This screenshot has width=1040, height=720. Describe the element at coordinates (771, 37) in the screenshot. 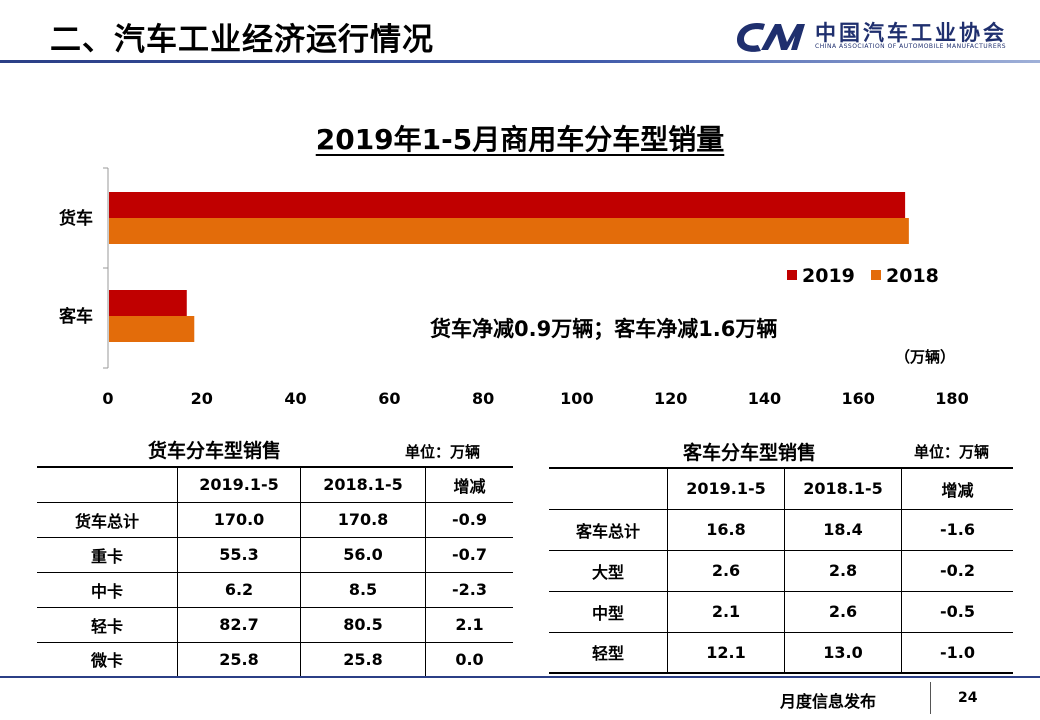

I see `caam-logo-icon` at that location.